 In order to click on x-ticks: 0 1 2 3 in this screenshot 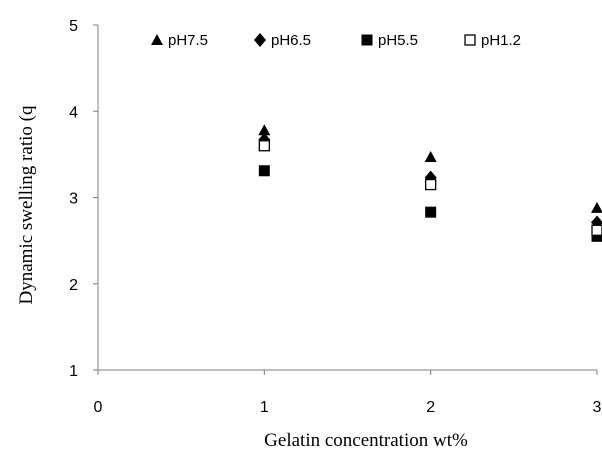, I will do `click(348, 393)`.